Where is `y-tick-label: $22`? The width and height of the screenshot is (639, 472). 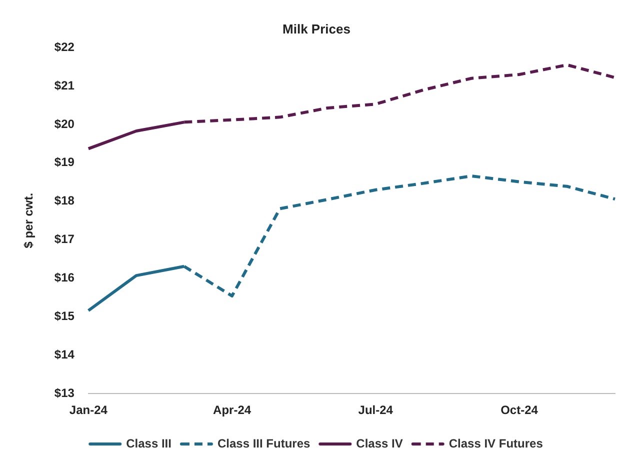
y-tick-label: $22 is located at coordinates (64, 47).